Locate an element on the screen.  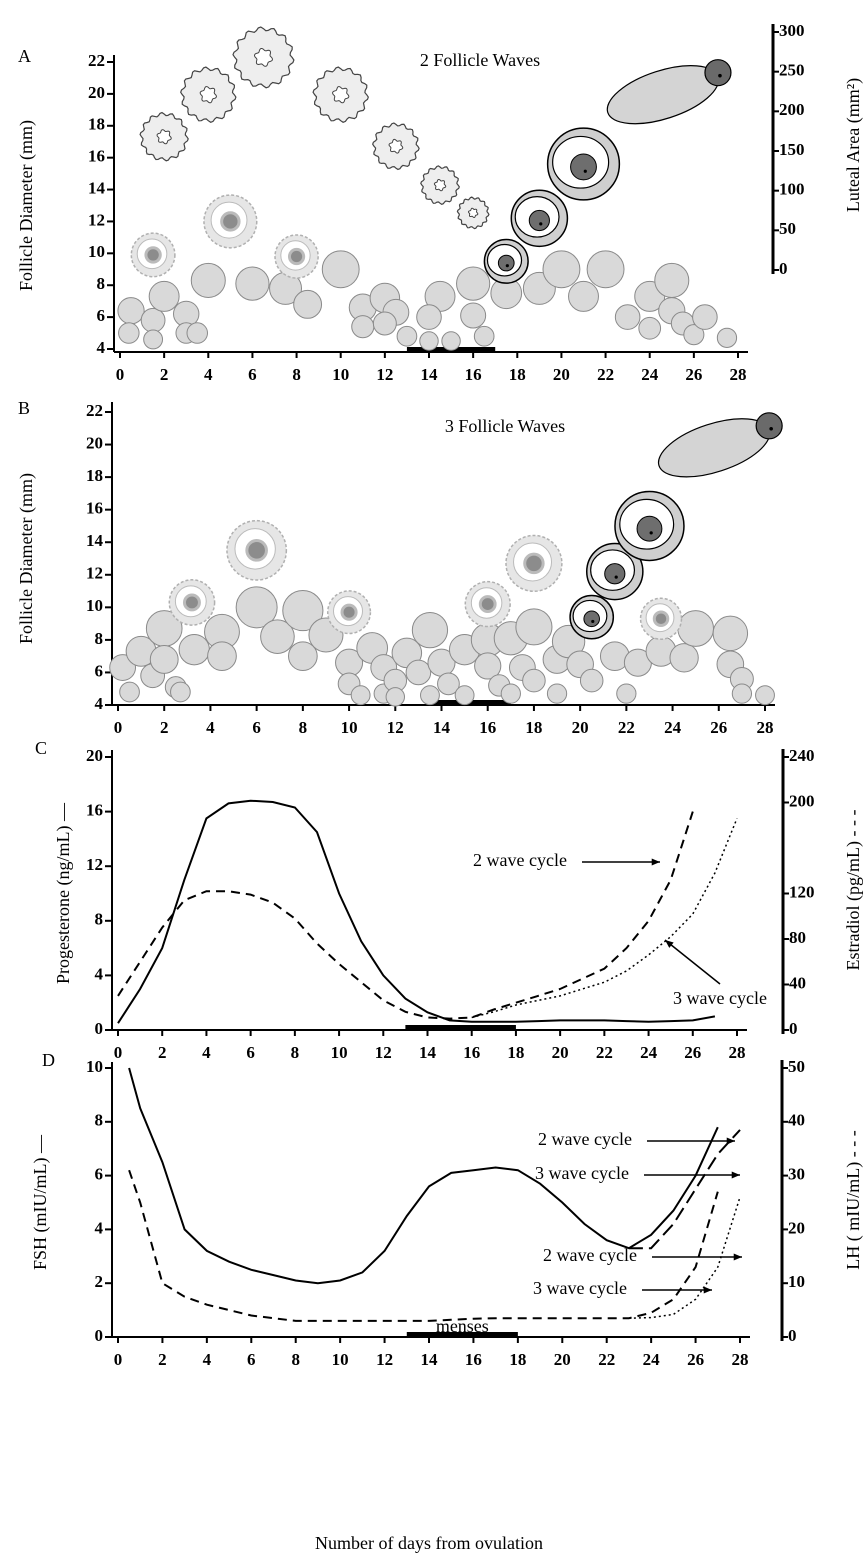
ovulation-point is located at coordinates (718, 73).